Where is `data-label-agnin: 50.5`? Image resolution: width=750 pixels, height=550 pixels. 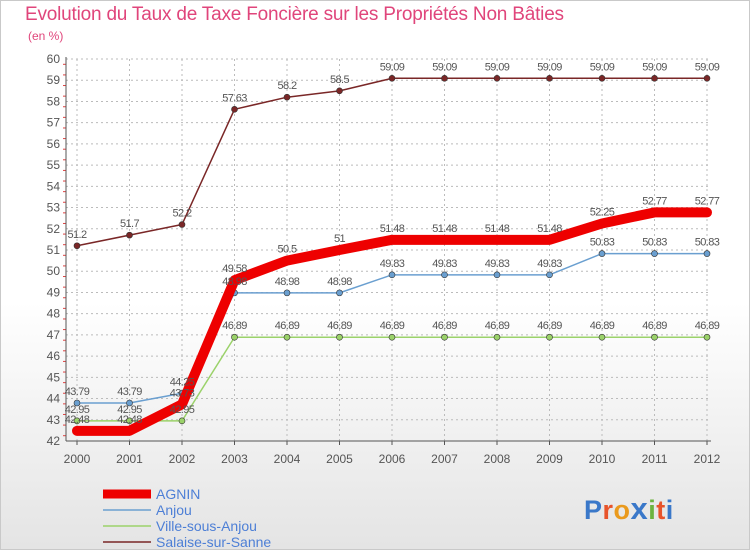 data-label-agnin: 50.5 is located at coordinates (286, 250).